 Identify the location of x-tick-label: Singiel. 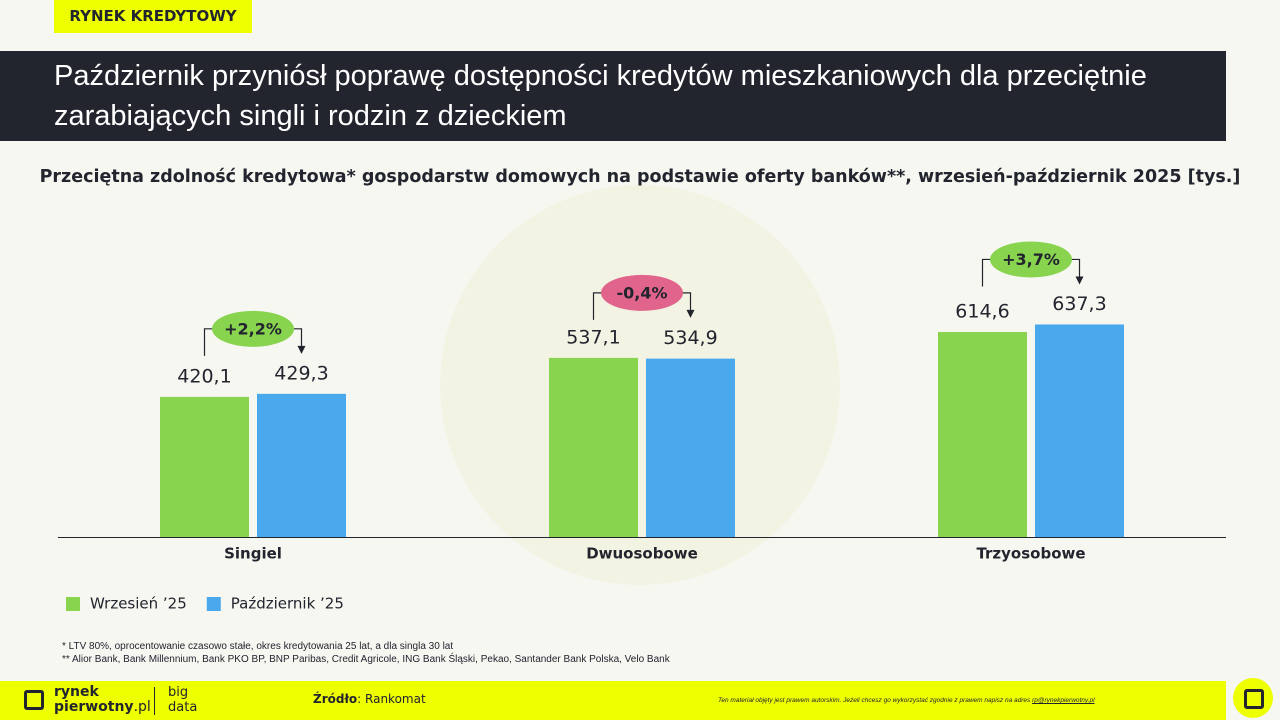
(253, 554).